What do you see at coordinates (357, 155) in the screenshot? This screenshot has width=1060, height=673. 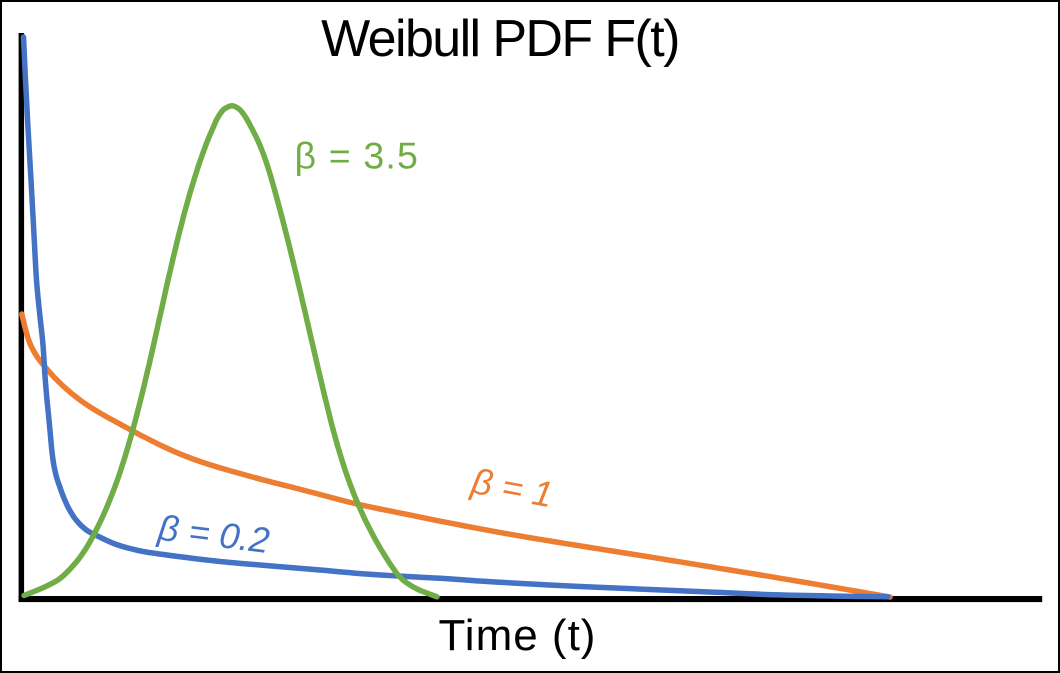 I see `svg-text: β = 3.5` at bounding box center [357, 155].